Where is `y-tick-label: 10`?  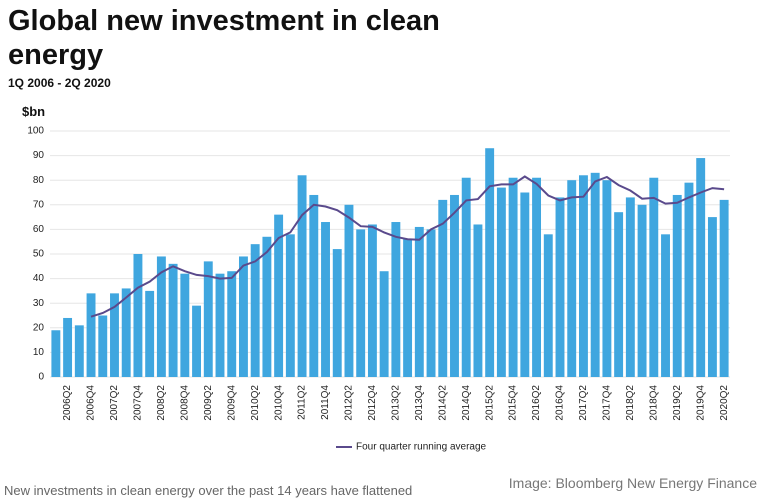 y-tick-label: 10 is located at coordinates (39, 352).